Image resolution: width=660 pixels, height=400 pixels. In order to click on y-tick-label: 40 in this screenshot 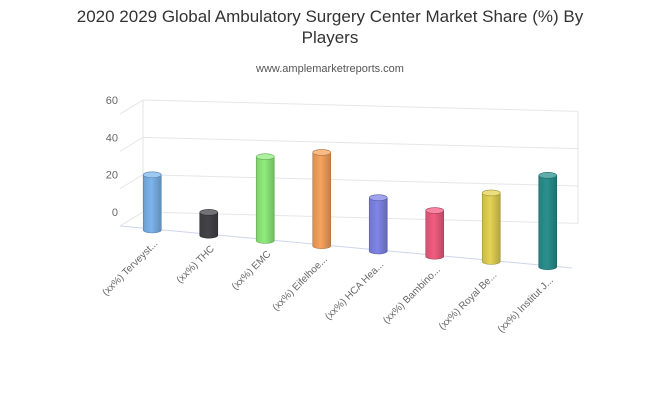, I will do `click(112, 138)`.